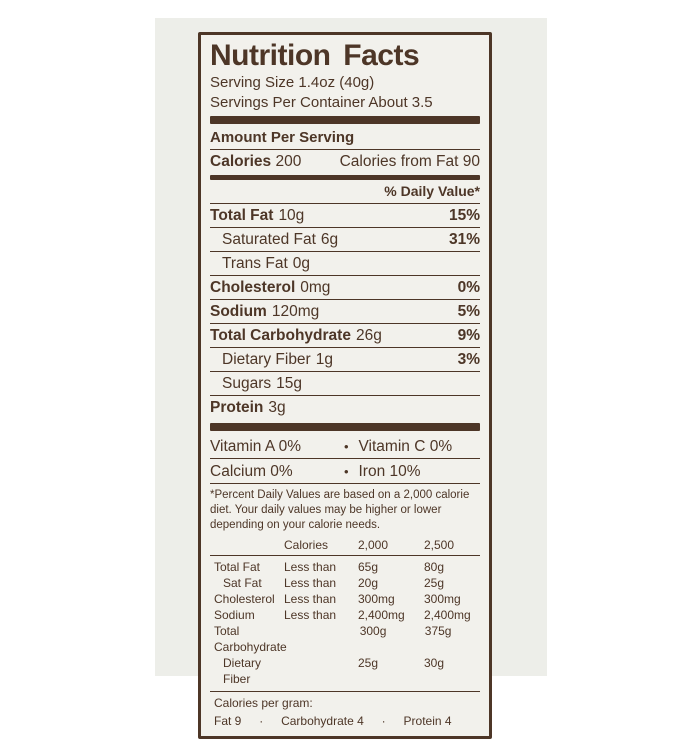 The width and height of the screenshot is (700, 739). What do you see at coordinates (292, 82) in the screenshot?
I see `serving-size: Serving Size 1.4oz (40g)` at bounding box center [292, 82].